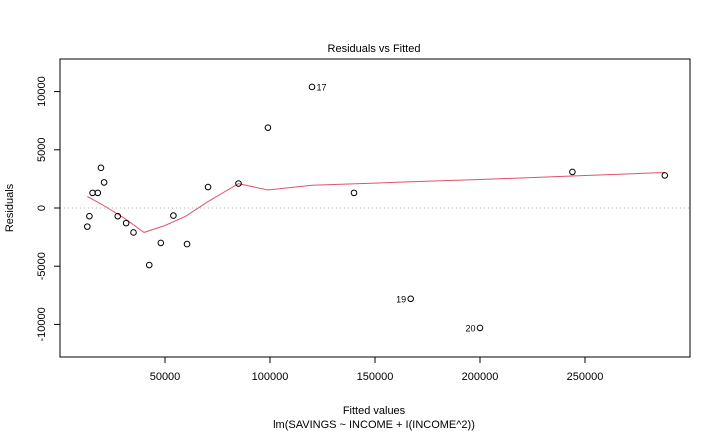  What do you see at coordinates (10, 207) in the screenshot?
I see `y-axis-label: Residuals` at bounding box center [10, 207].